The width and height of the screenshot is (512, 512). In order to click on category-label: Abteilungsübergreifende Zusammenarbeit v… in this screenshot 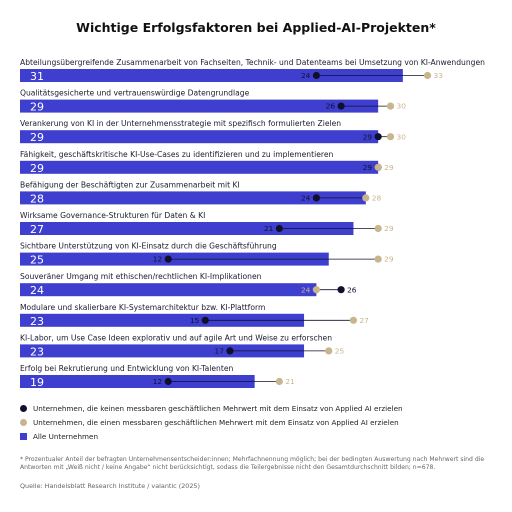, I will do `click(252, 62)`.